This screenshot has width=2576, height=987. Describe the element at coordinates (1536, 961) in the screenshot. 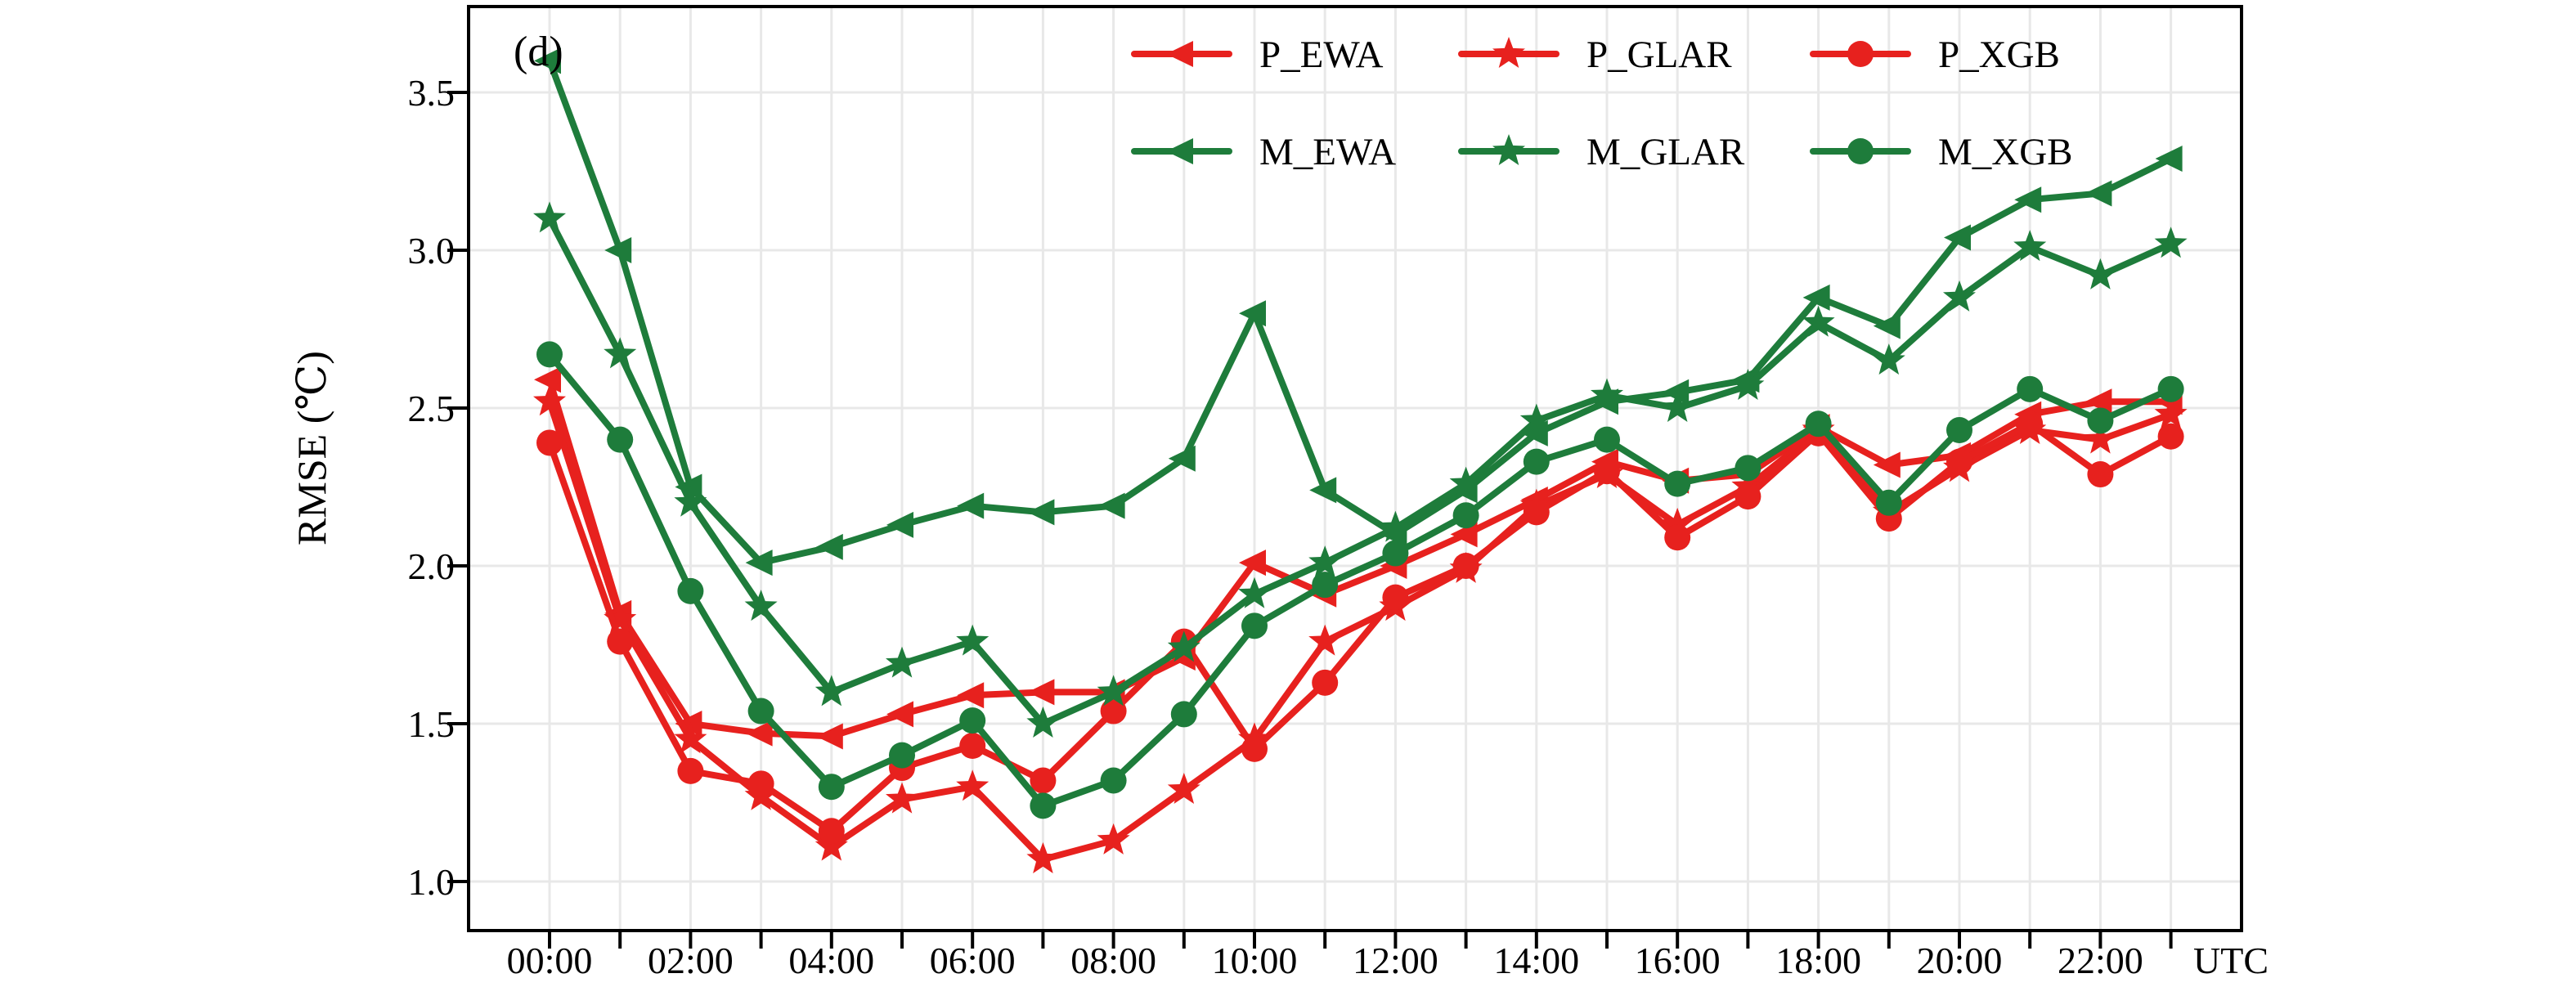

I see `x-tick-label: 14:00` at that location.